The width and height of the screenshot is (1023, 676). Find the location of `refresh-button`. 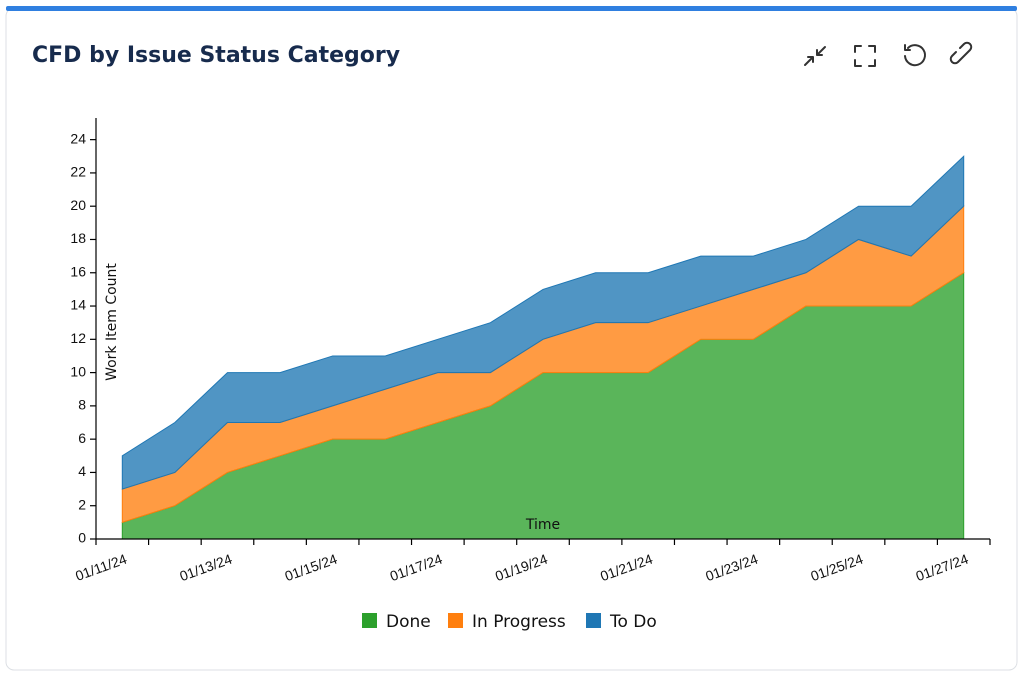

refresh-button is located at coordinates (915, 55).